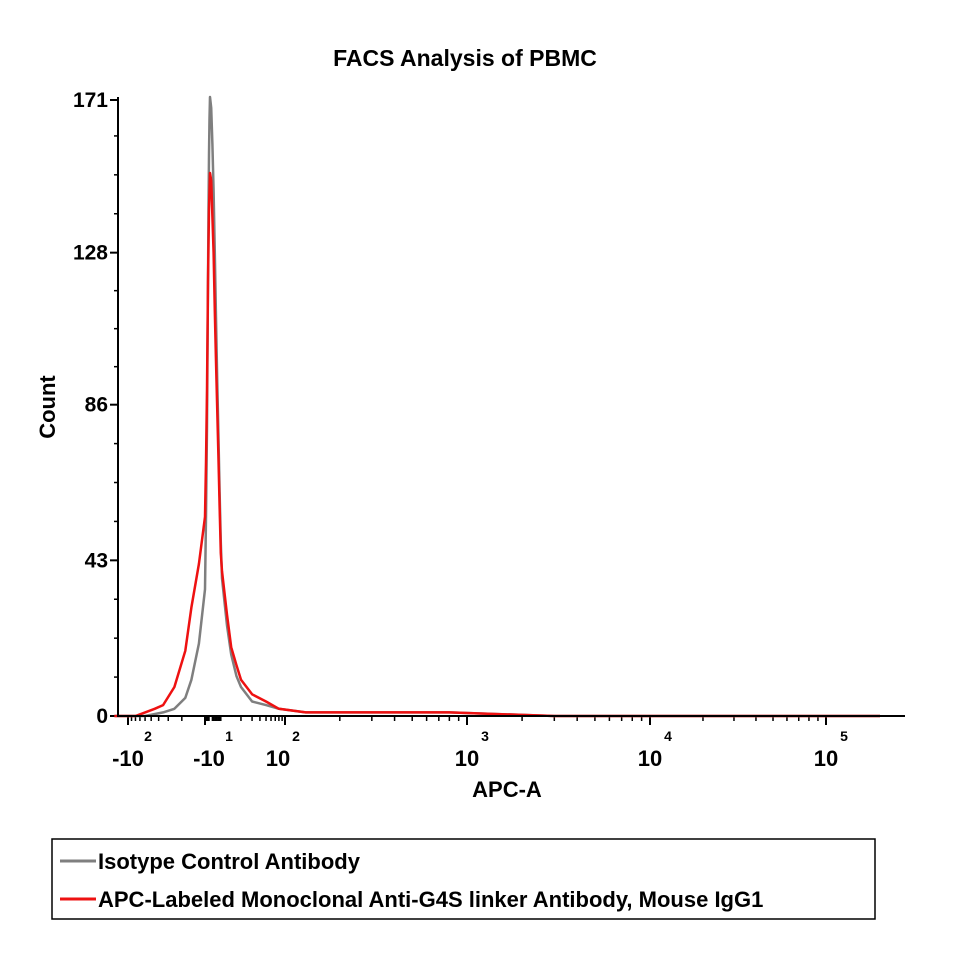 The width and height of the screenshot is (960, 960). What do you see at coordinates (844, 736) in the screenshot?
I see `x-tick-label-exponent: 5` at bounding box center [844, 736].